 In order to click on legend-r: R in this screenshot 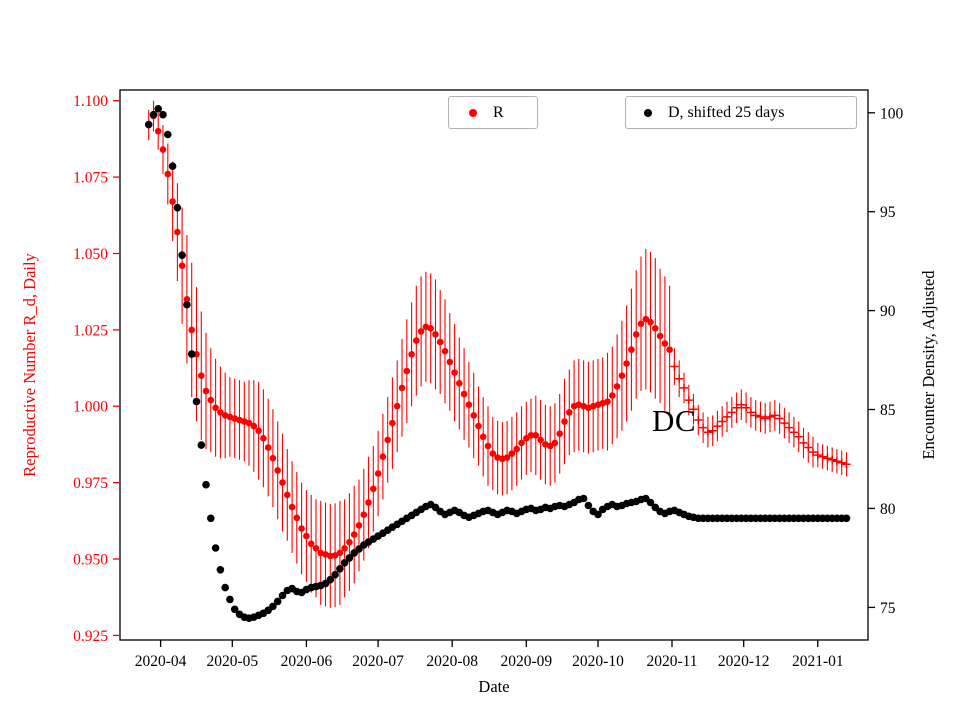, I will do `click(493, 112)`.